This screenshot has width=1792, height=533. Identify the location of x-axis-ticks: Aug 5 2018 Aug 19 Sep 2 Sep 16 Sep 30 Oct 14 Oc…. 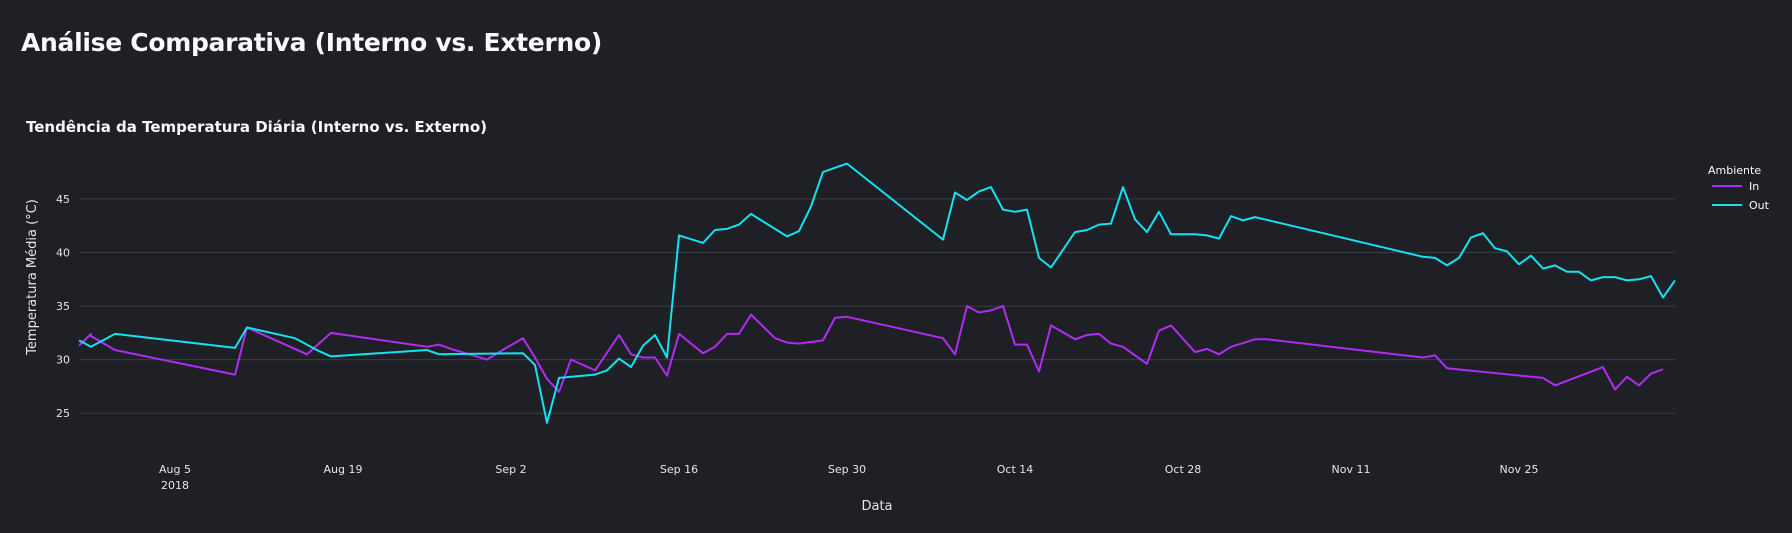
(848, 477).